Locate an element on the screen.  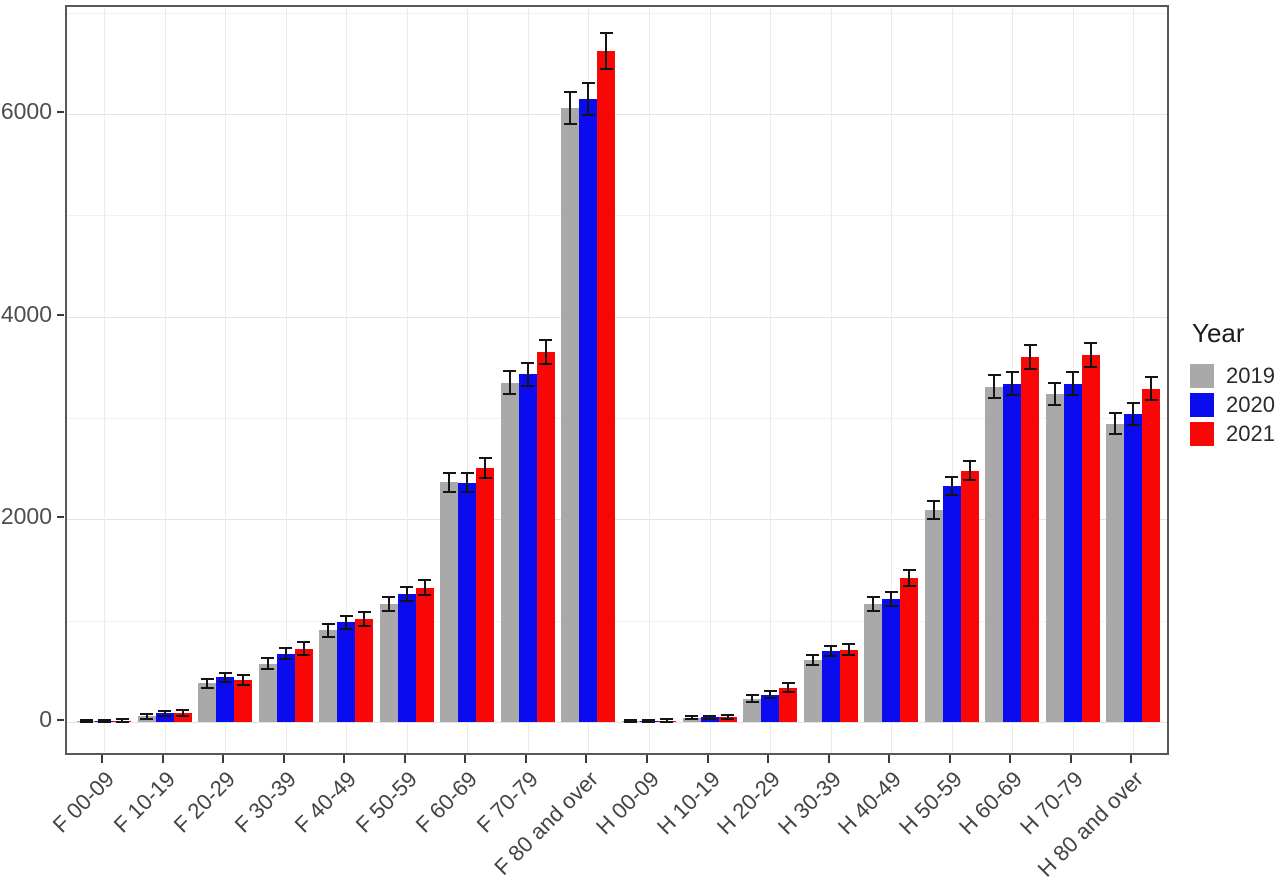
legend-item-2021: 2021 is located at coordinates (1232, 433).